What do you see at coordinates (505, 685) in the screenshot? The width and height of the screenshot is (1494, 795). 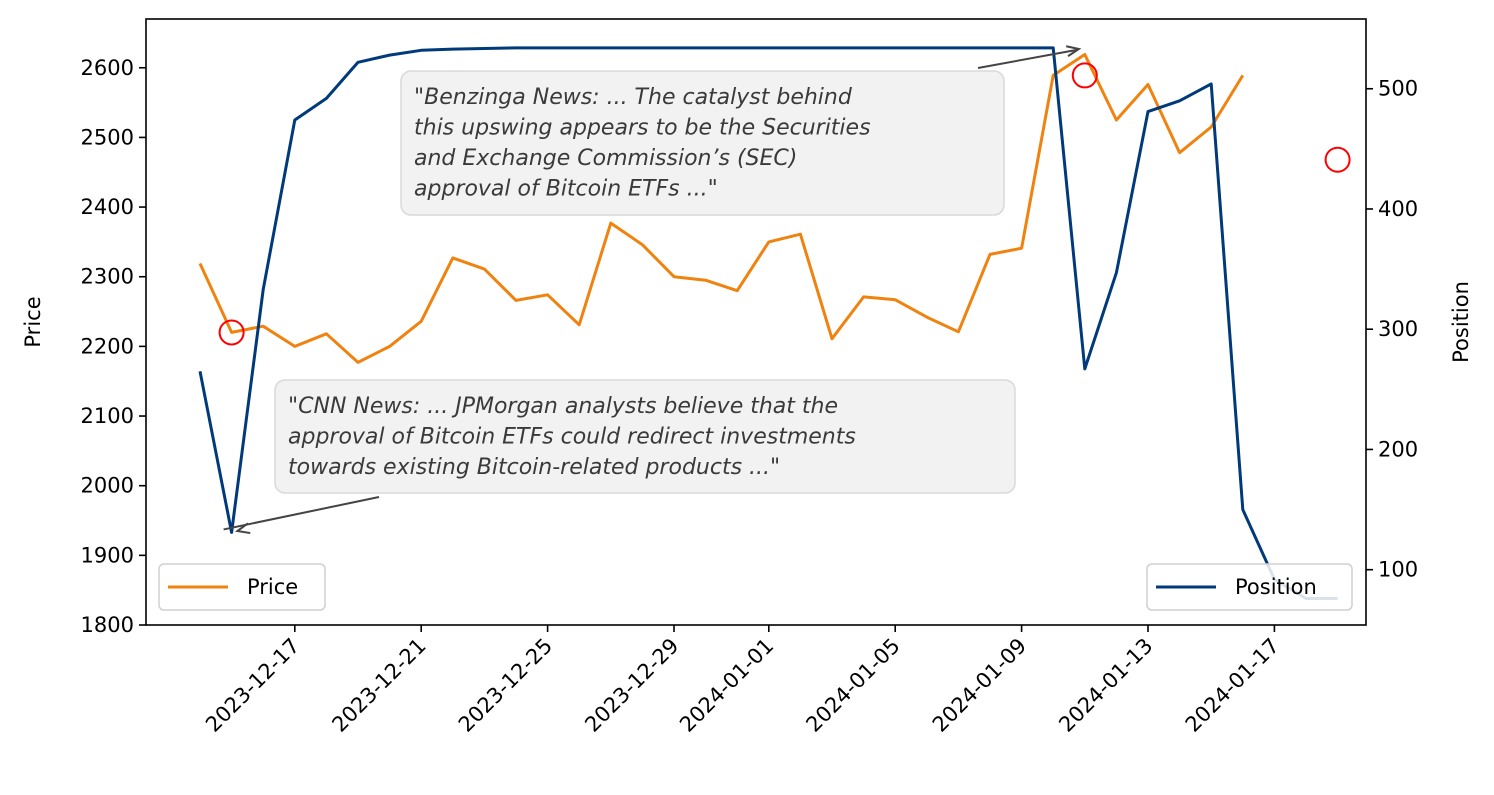 I see `x-tick-label: 2023-12-25` at bounding box center [505, 685].